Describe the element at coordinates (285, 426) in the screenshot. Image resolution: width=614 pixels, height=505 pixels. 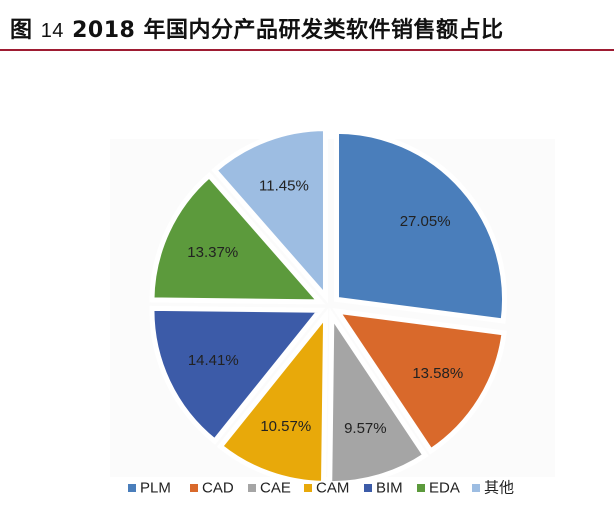
I see `pie-slice-label-3: 10.57%` at that location.